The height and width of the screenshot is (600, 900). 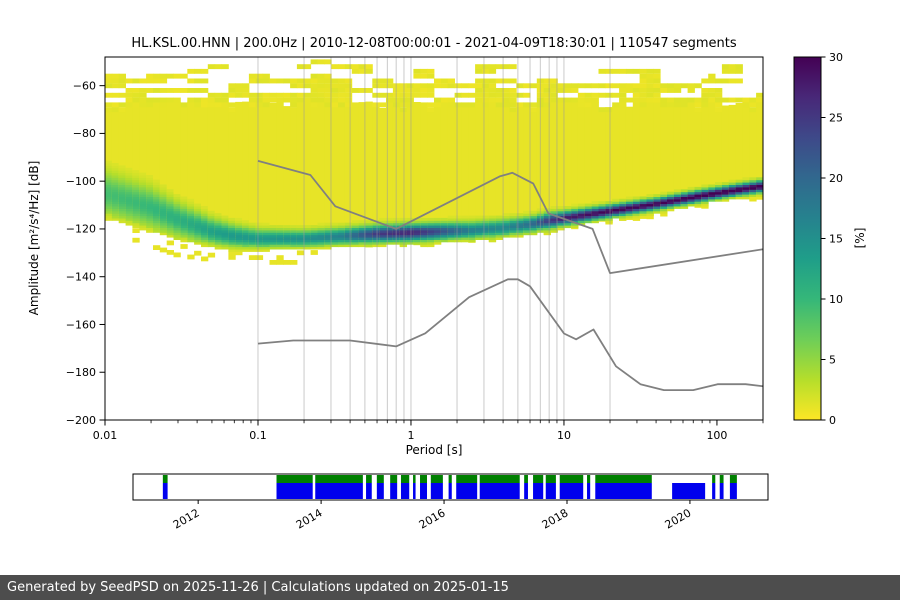 I want to click on y-tick-label: −140, so click(x=81, y=277).